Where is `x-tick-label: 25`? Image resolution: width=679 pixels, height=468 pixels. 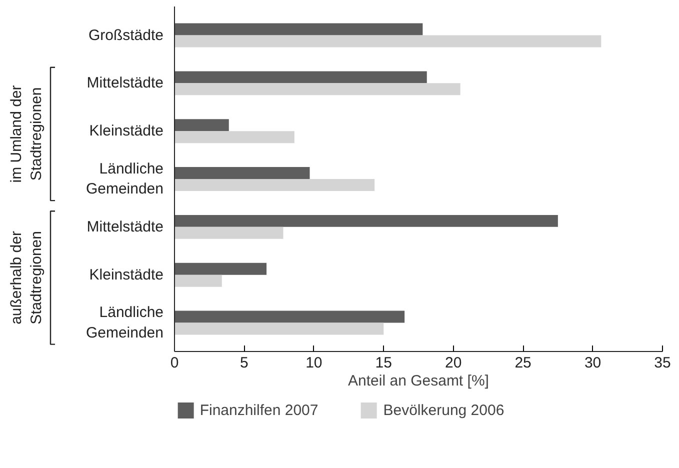
x-tick-label: 25 is located at coordinates (523, 363).